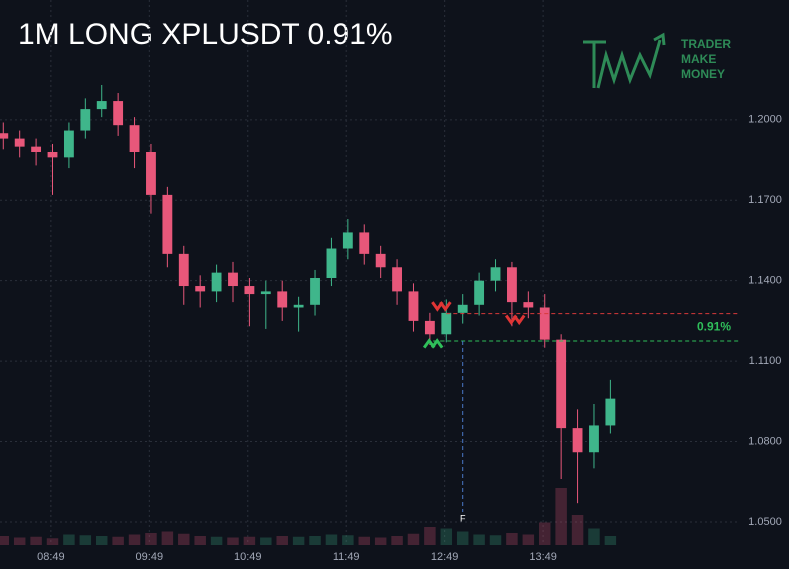 The image size is (789, 569). Describe the element at coordinates (765, 281) in the screenshot. I see `y-tick-label: 1.1400` at that location.